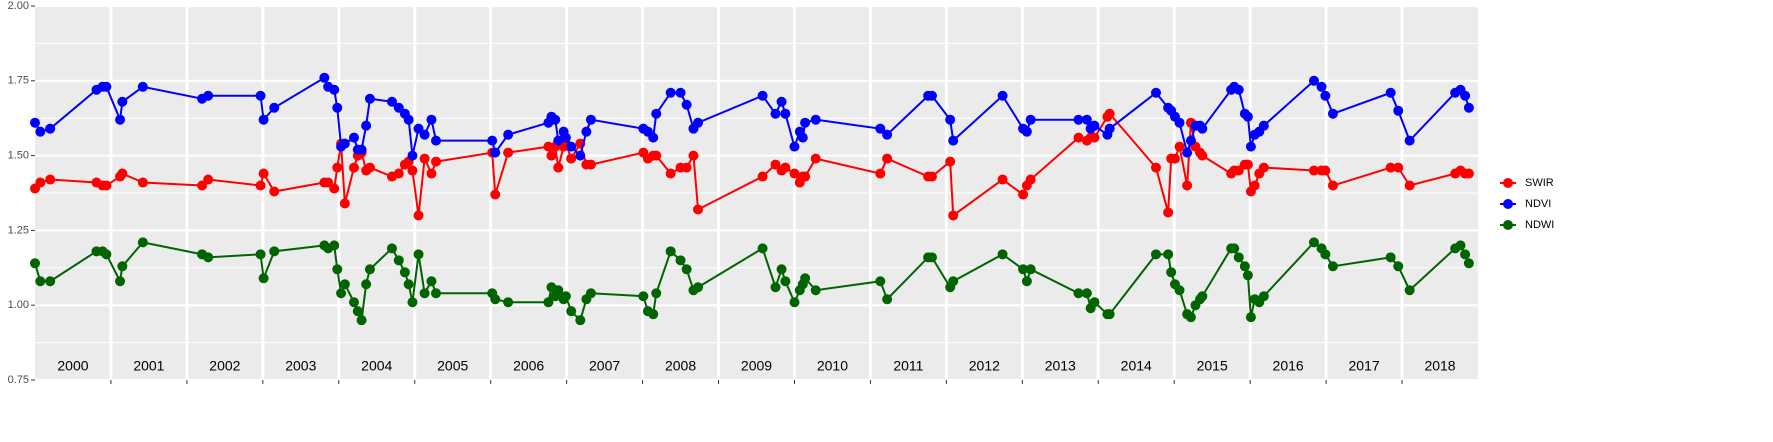  Describe the element at coordinates (756, 366) in the screenshot. I see `year-label: 2009` at that location.